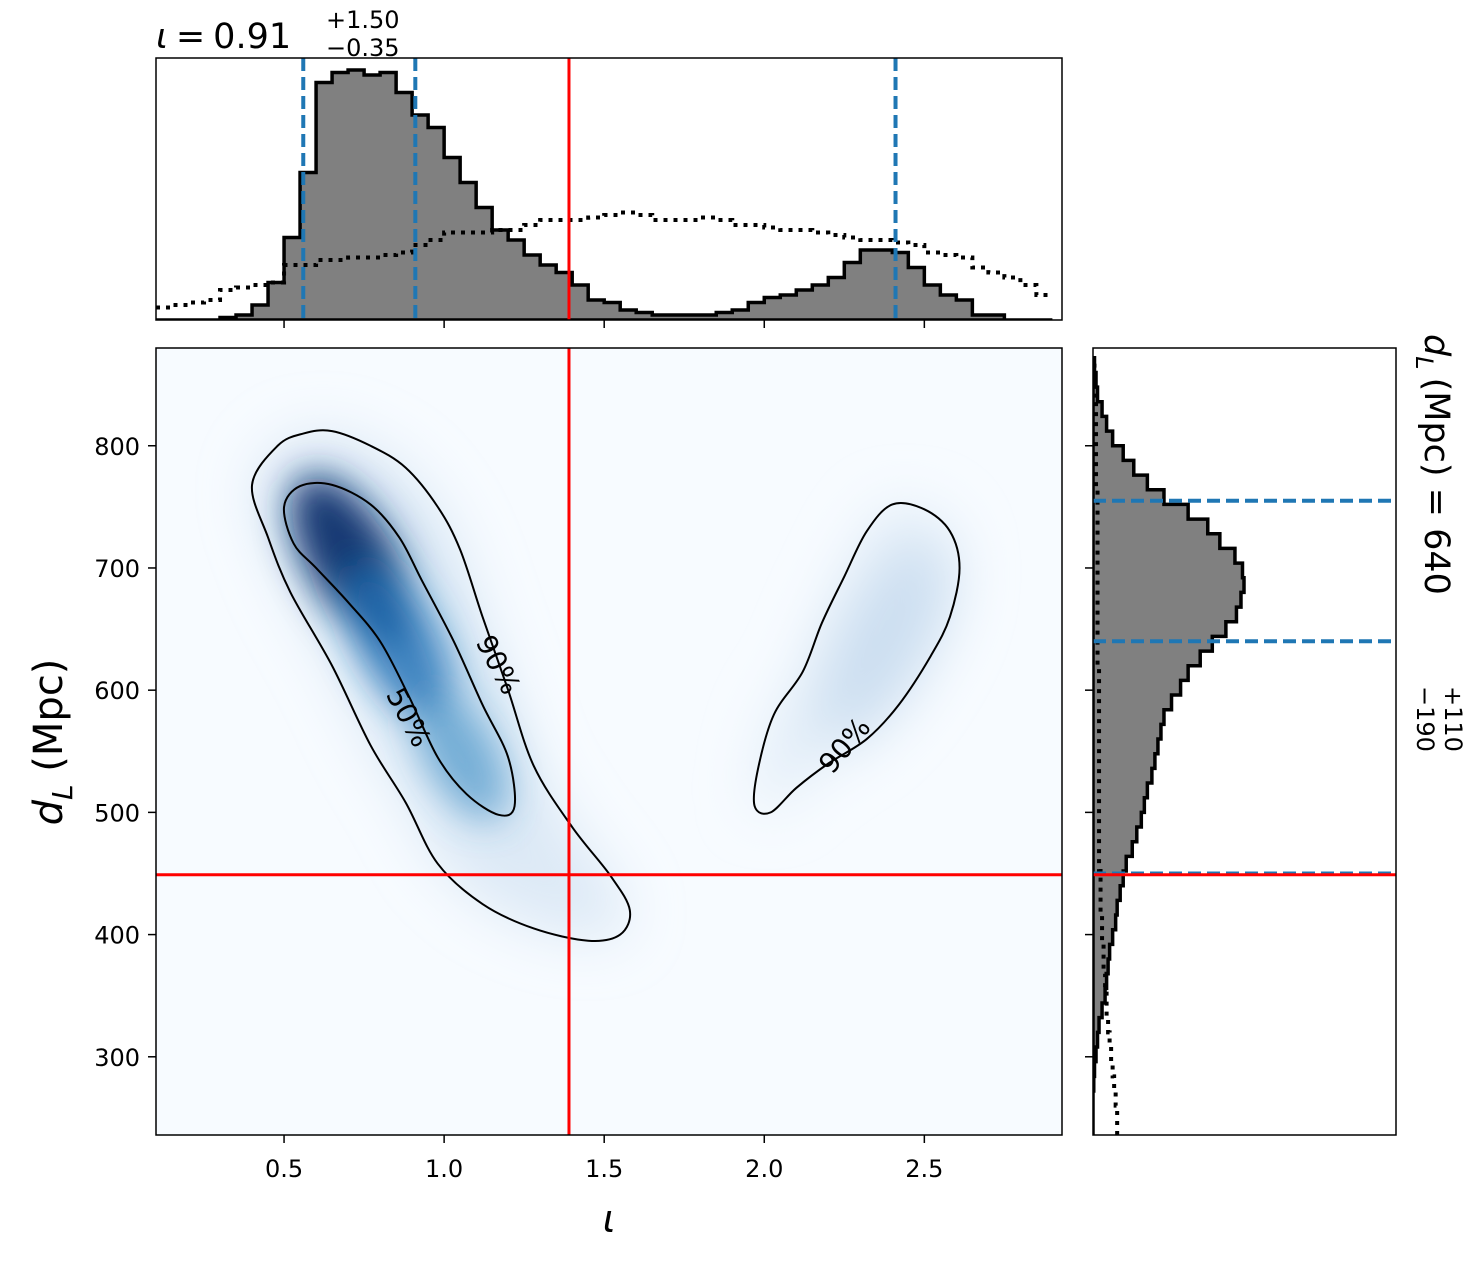  Describe the element at coordinates (604, 1169) in the screenshot. I see `x-tick-label: 1.5` at that location.